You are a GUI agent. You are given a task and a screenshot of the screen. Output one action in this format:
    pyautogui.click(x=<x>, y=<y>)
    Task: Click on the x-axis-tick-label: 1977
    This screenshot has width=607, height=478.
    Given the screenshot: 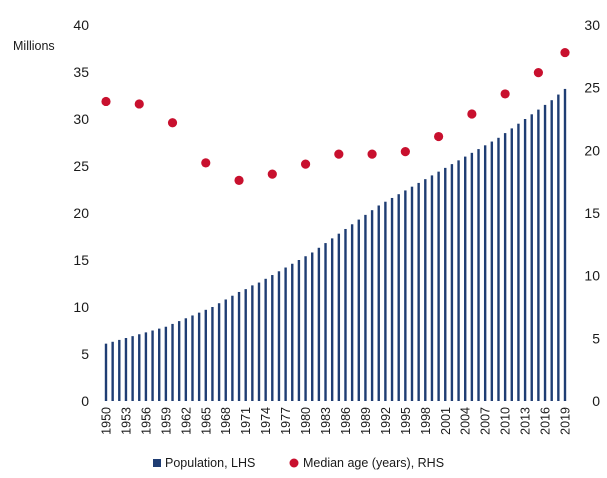 What is the action you would take?
    pyautogui.click(x=286, y=421)
    